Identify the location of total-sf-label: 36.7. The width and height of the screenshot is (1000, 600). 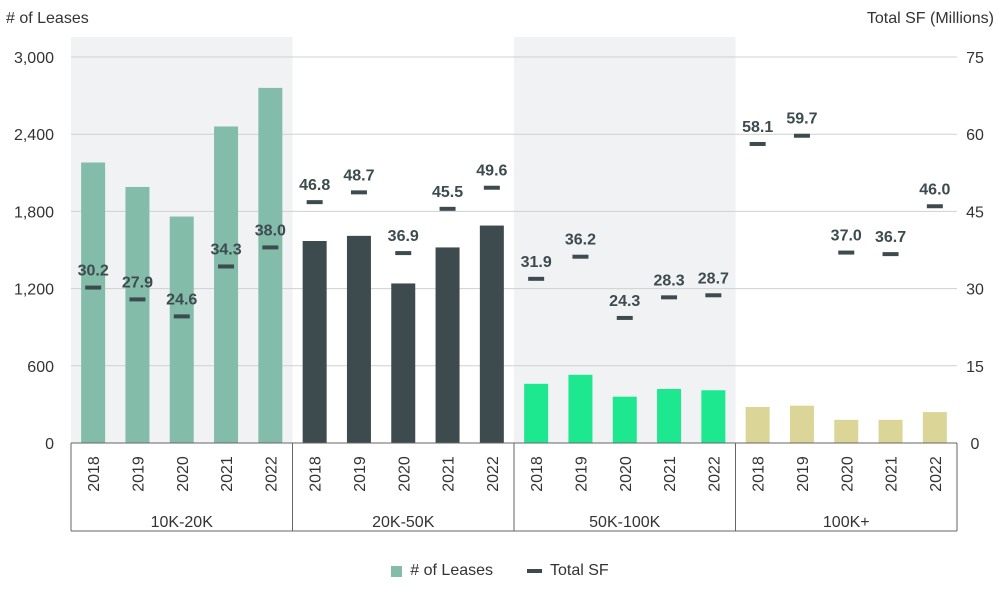
(890, 237).